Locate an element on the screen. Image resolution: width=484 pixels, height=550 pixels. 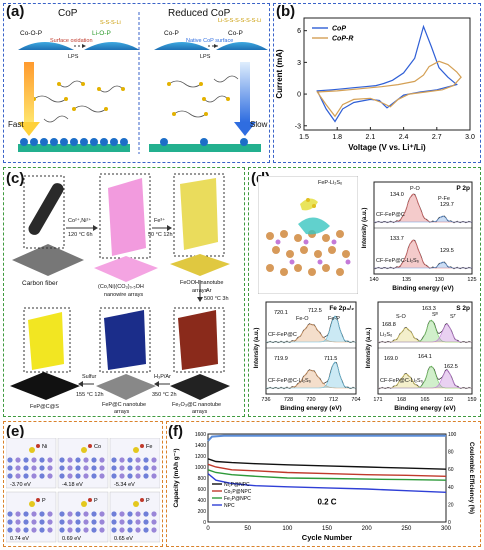
dft-binding-energy: 0.65 eV is located at coordinates (123, 539).